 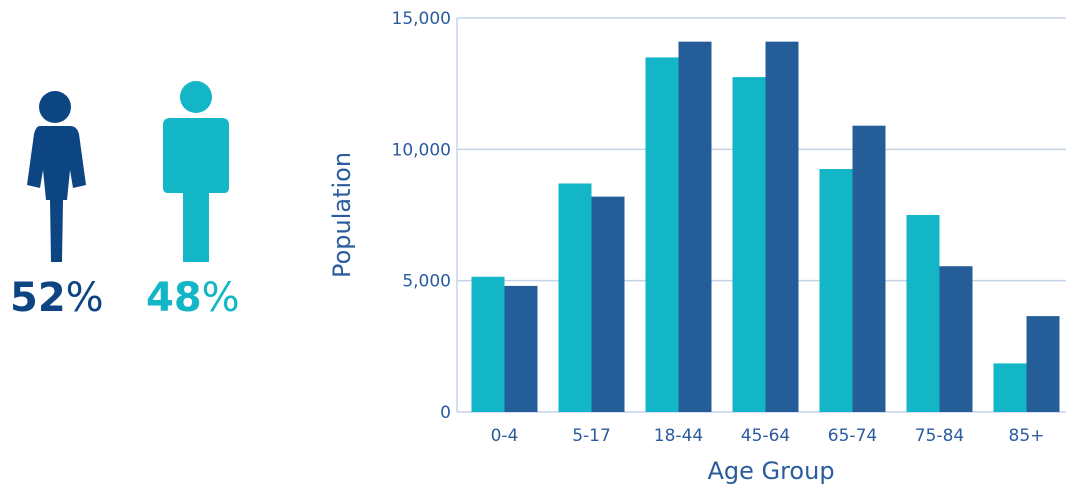 I want to click on x-tick-label: 45-64, so click(x=765, y=436).